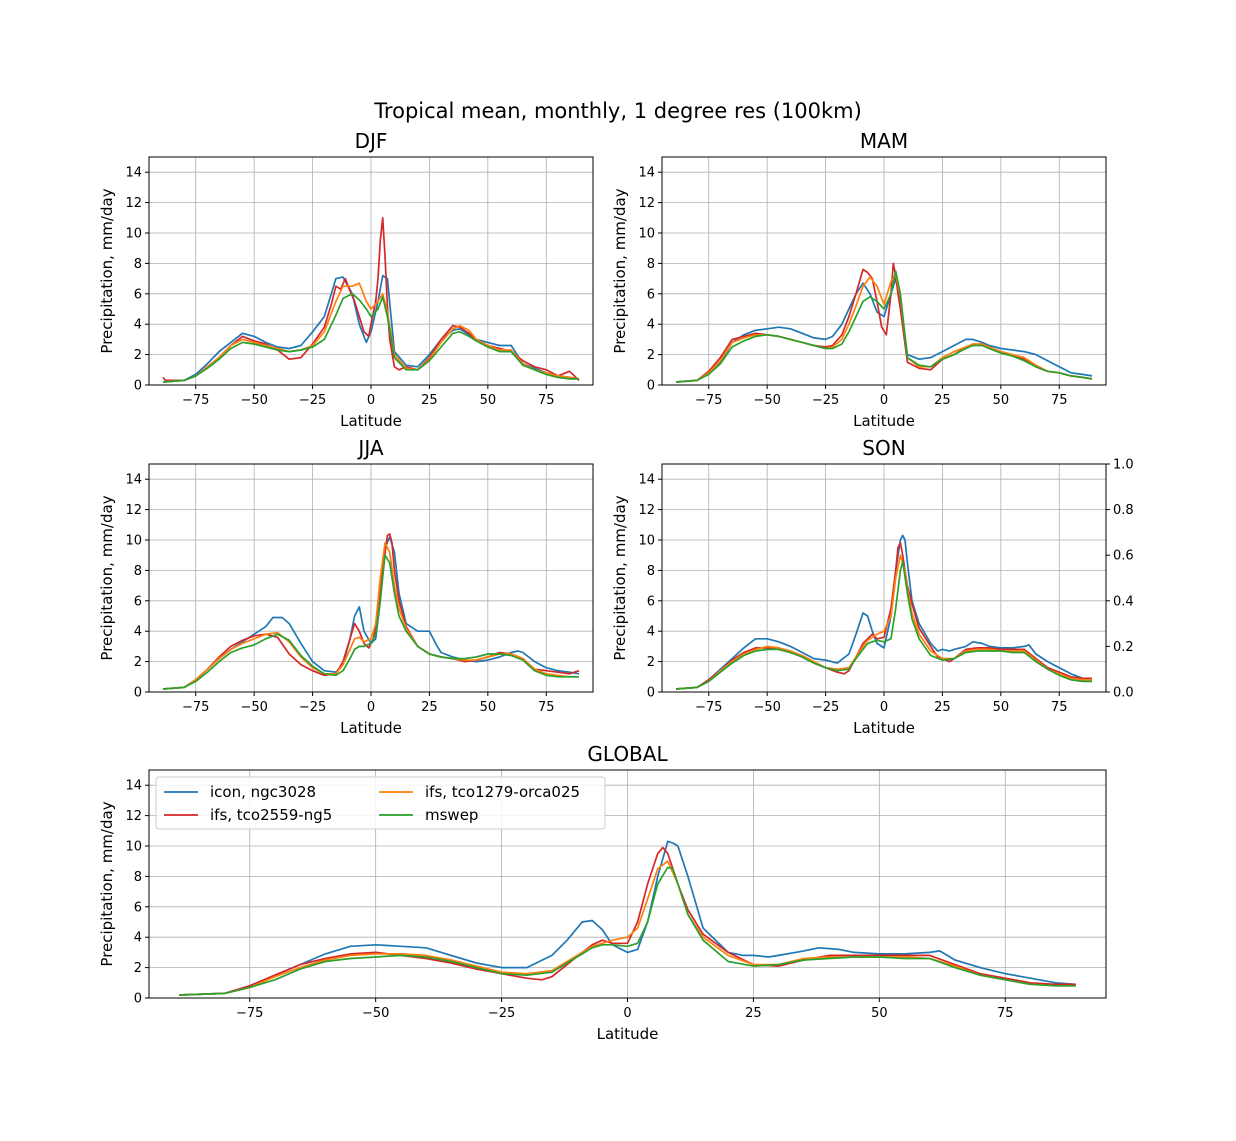  Describe the element at coordinates (263, 792) in the screenshot. I see `legend-entry-label: icon, ngc3028` at that location.